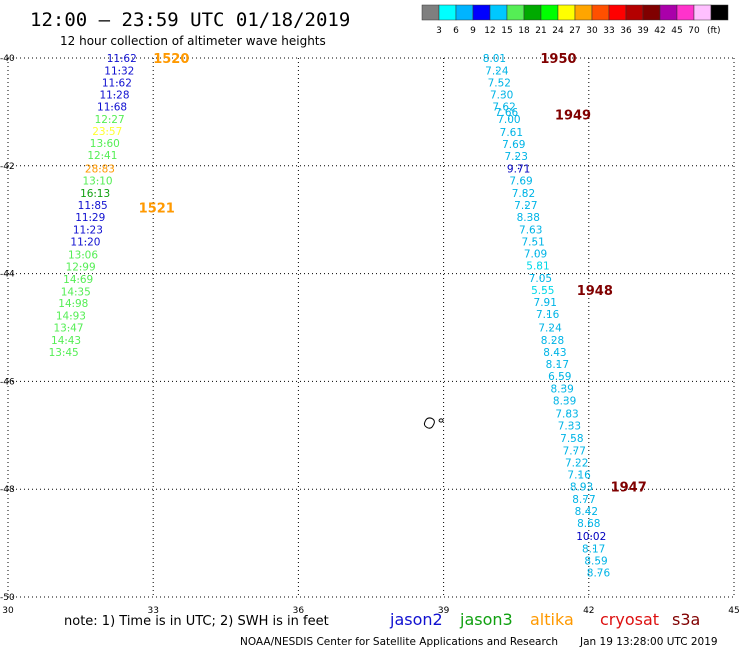  Describe the element at coordinates (733, 611) in the screenshot. I see `x-tick-label: 45` at that location.